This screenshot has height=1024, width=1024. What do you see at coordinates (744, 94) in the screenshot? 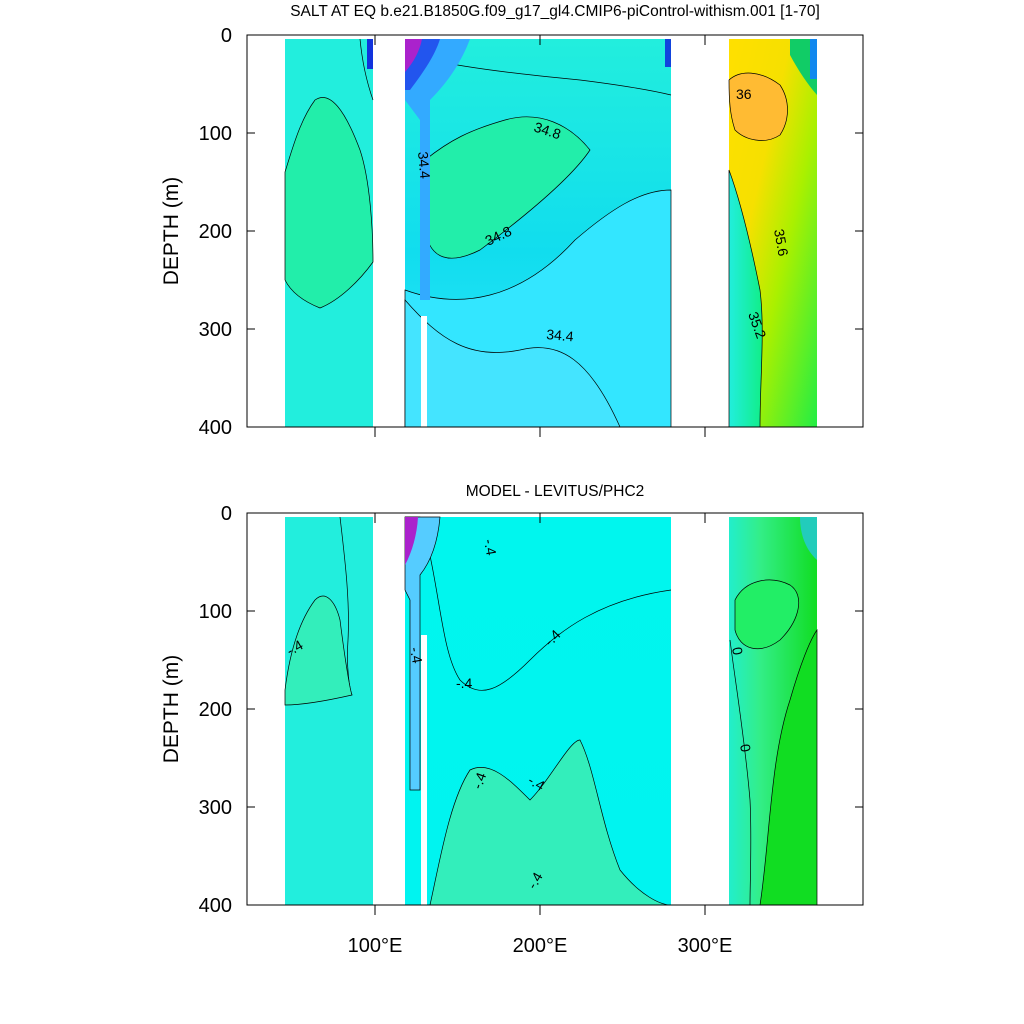
I see `top-contour-label: 36` at bounding box center [744, 94].